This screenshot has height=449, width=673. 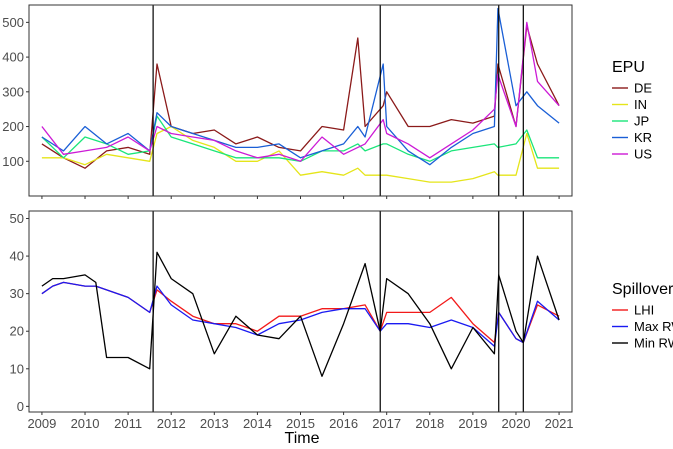 I want to click on top-y-tick-label: 300, so click(x=13, y=91).